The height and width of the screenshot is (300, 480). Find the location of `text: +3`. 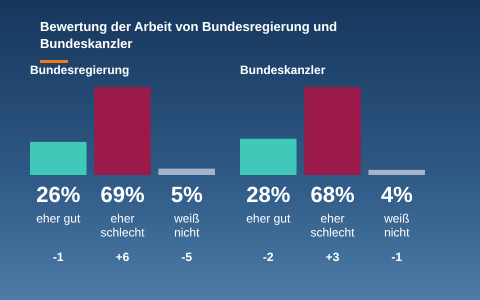

text: +3 is located at coordinates (333, 257).